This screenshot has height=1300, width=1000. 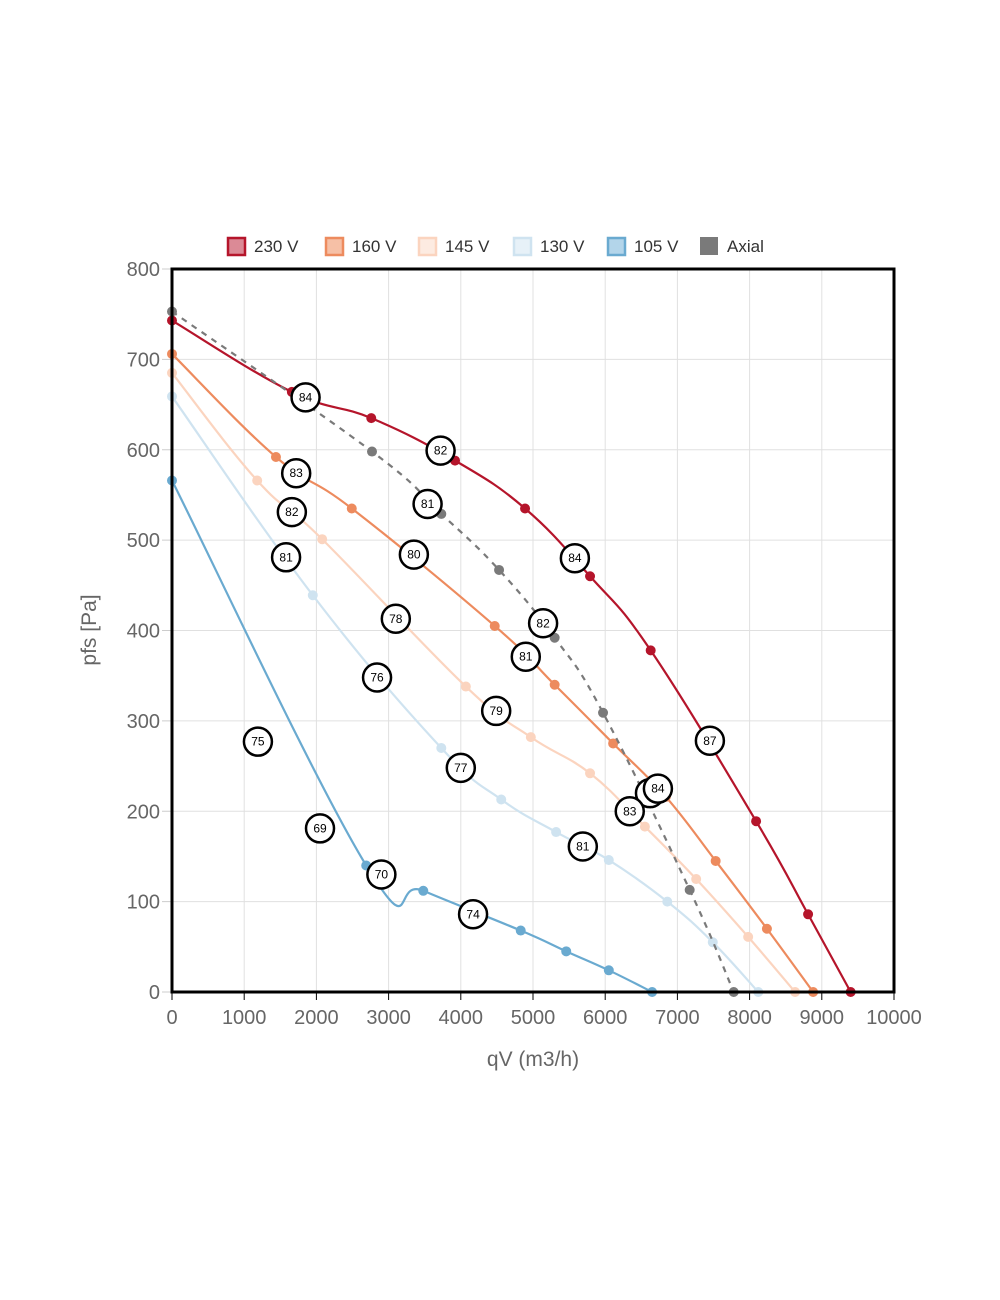 I want to click on efficiency-bubble: 77, so click(x=461, y=768).